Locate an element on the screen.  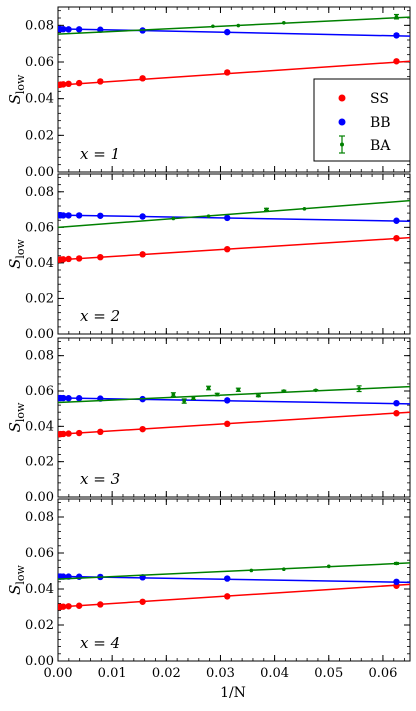
legend-label-bb: BB is located at coordinates (380, 123).